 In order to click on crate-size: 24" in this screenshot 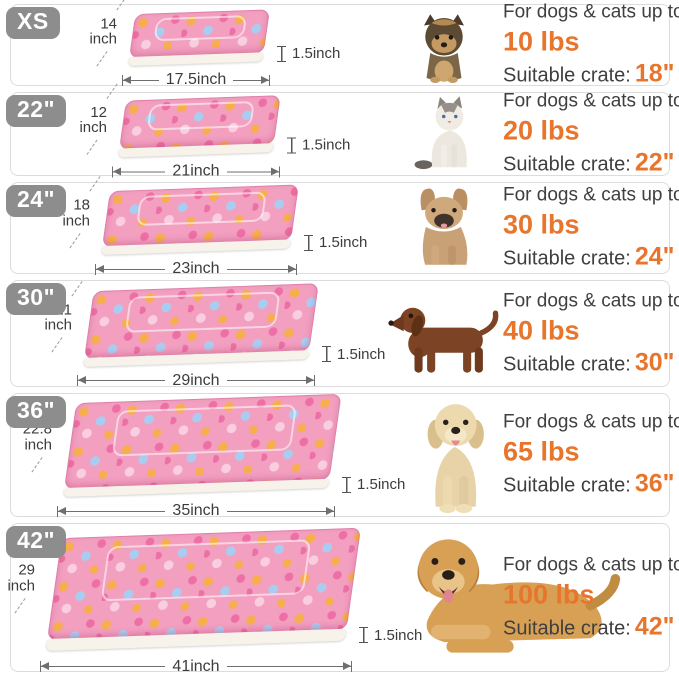, I will do `click(654, 256)`.